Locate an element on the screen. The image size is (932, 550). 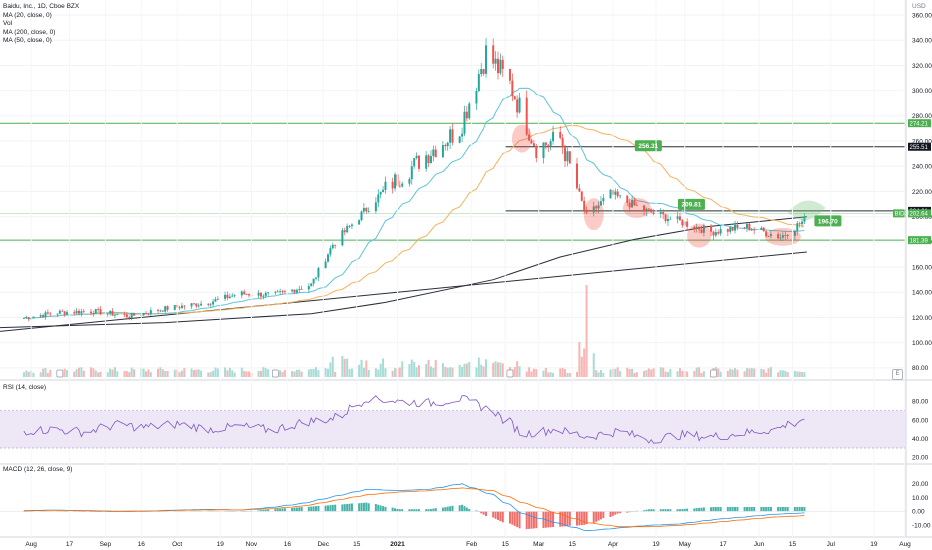
annotation-label: 196.70 is located at coordinates (828, 221).